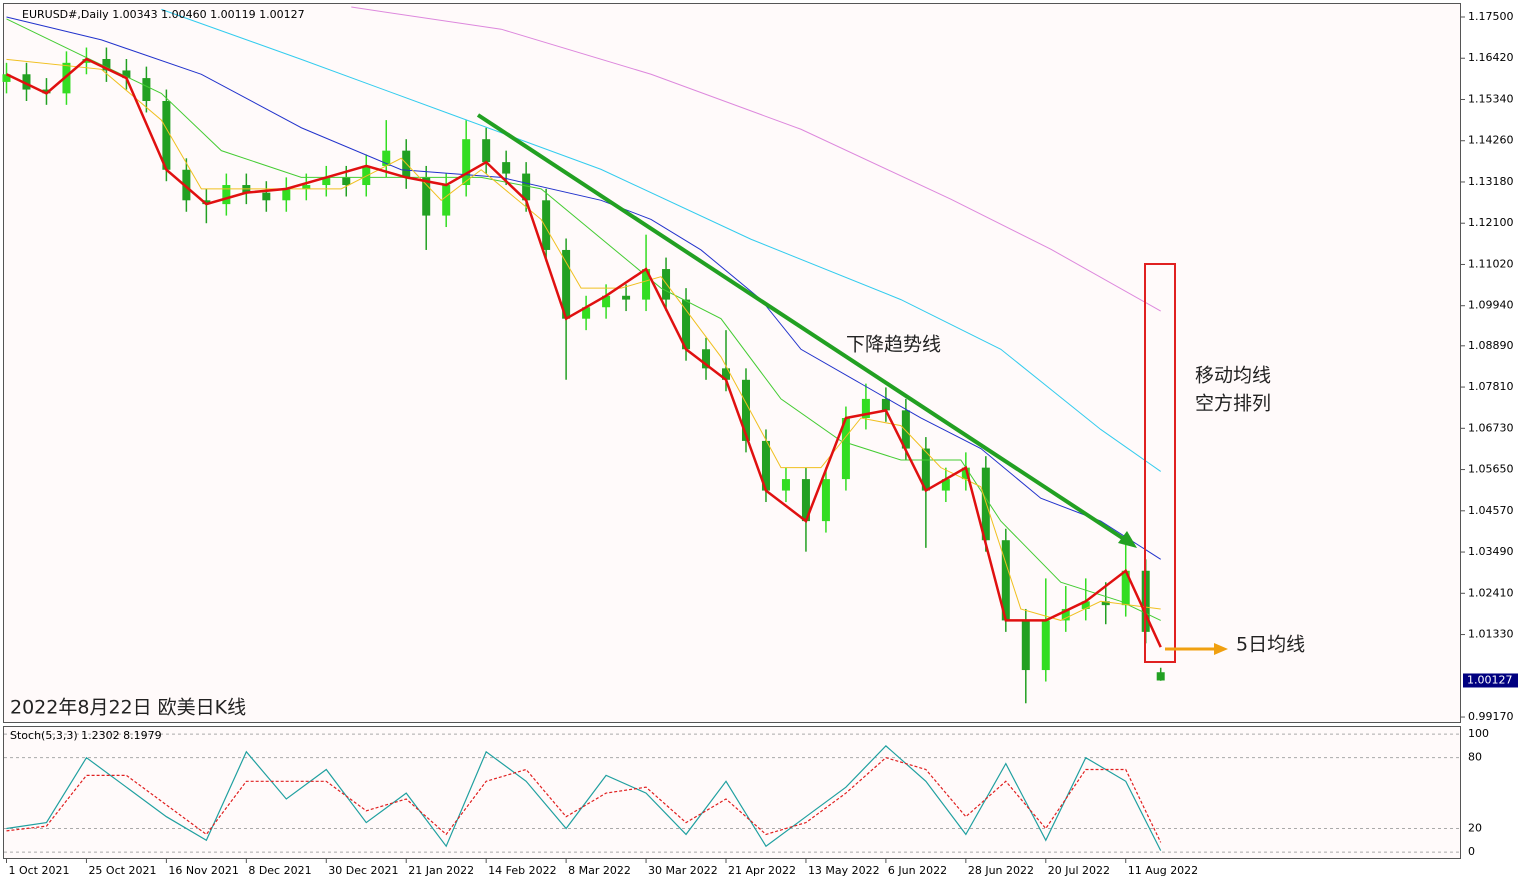 This screenshot has height=893, width=1523. I want to click on annotation: 移动均线, so click(1233, 376).